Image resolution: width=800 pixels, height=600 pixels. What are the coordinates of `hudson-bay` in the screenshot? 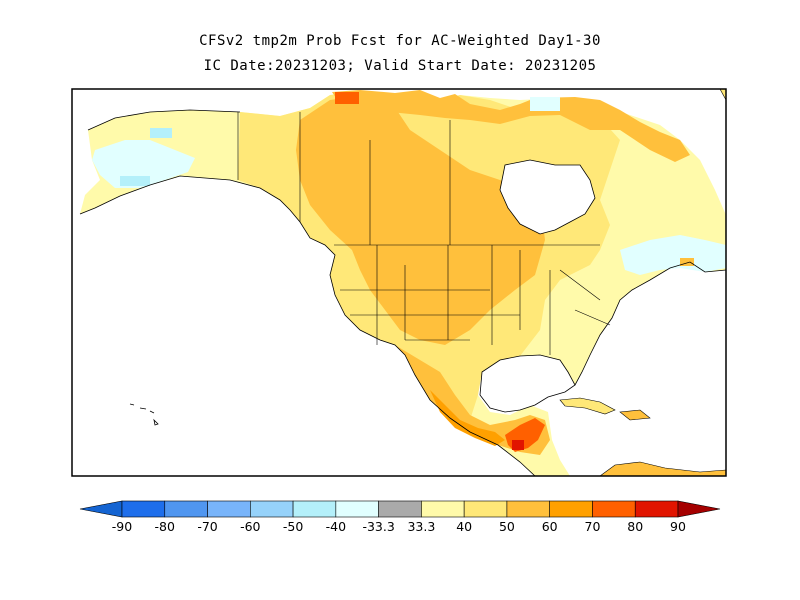 It's located at (547, 197).